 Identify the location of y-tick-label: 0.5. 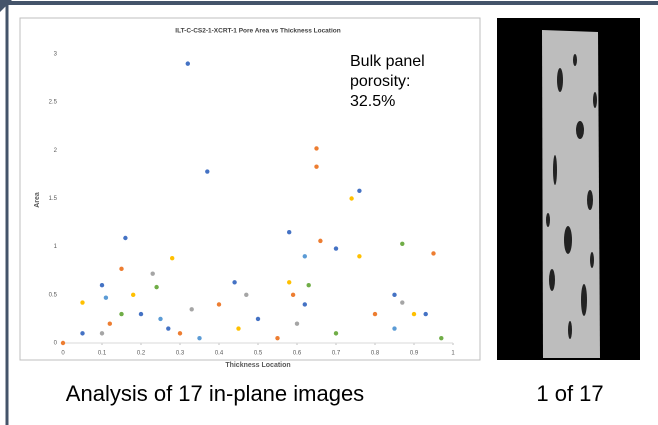
(53, 295).